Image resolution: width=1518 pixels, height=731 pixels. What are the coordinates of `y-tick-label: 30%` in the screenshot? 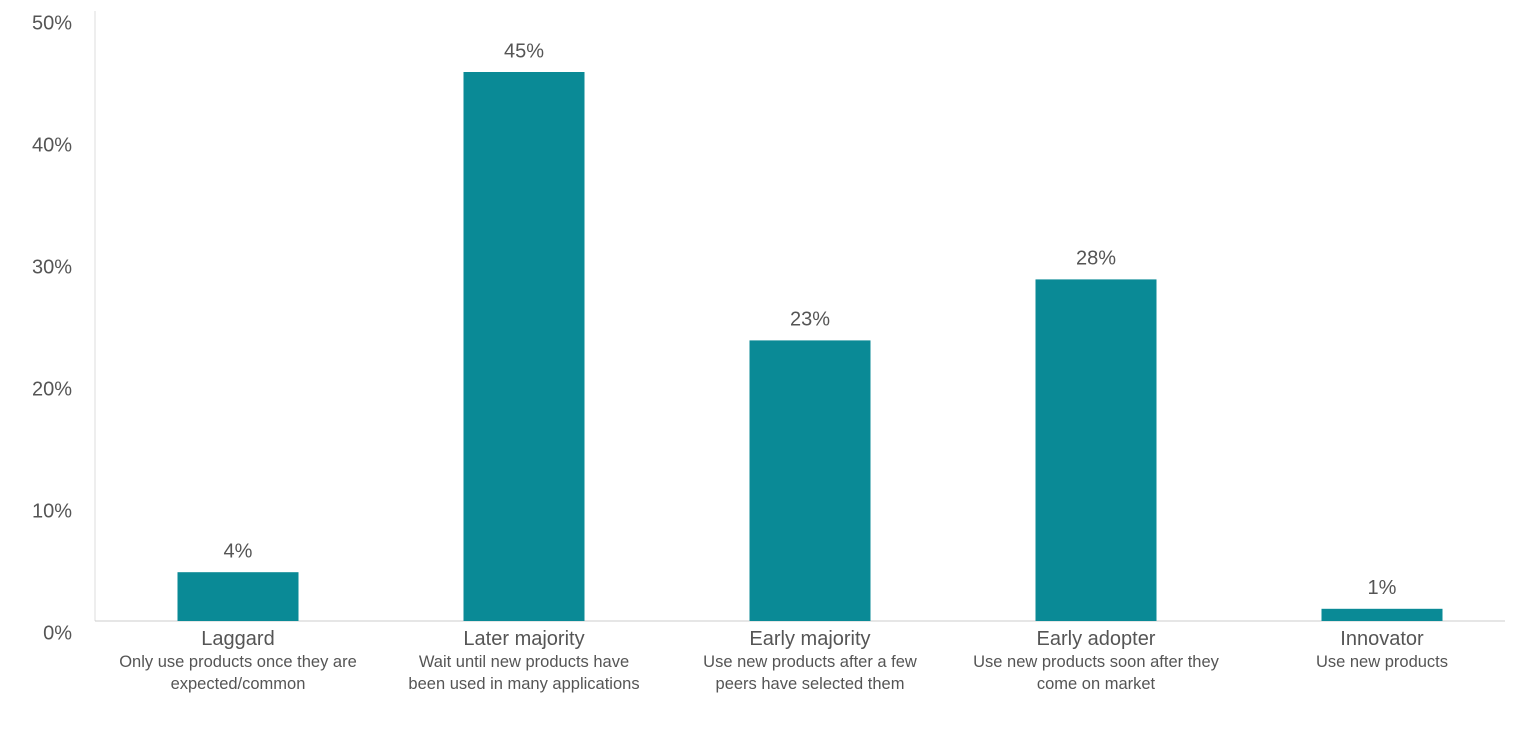 It's located at (52, 267).